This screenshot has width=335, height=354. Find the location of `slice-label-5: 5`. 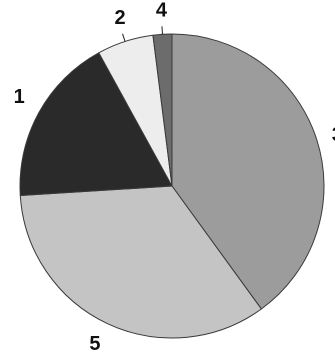

slice-label-5: 5 is located at coordinates (94, 343).